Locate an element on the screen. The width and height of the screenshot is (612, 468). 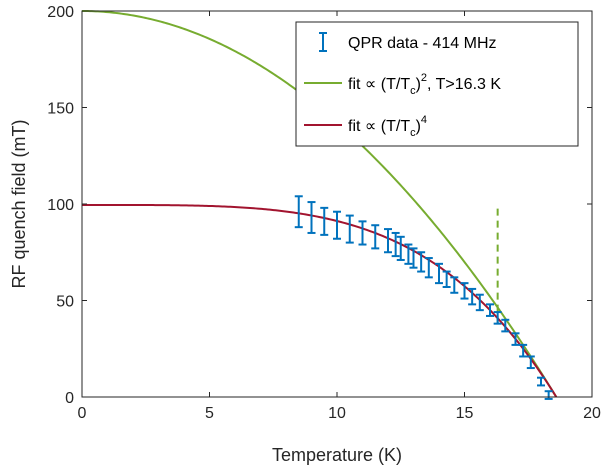
y-tick-label: 0 is located at coordinates (69, 398).